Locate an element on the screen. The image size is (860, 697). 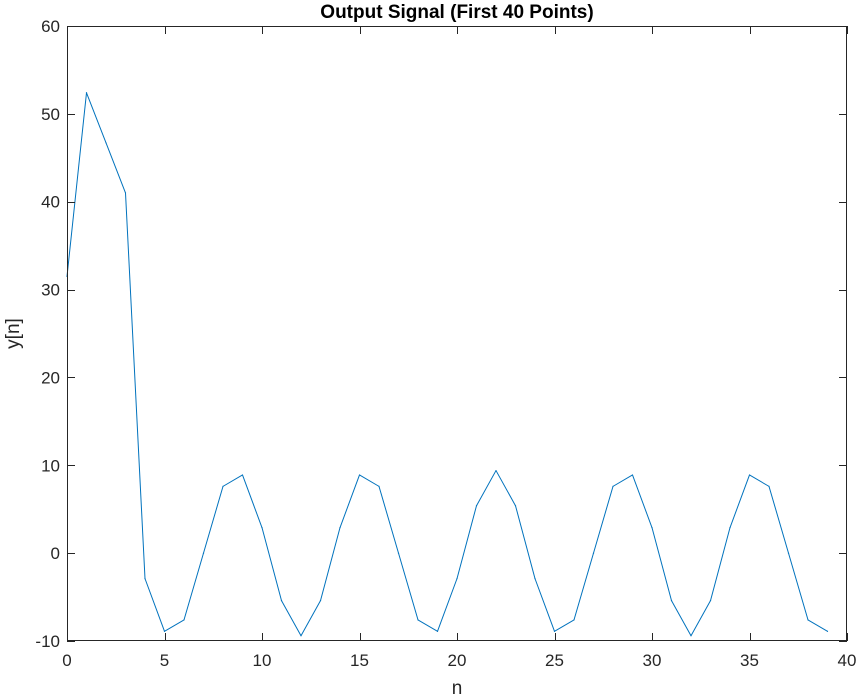
x-axis-label: n is located at coordinates (457, 687).